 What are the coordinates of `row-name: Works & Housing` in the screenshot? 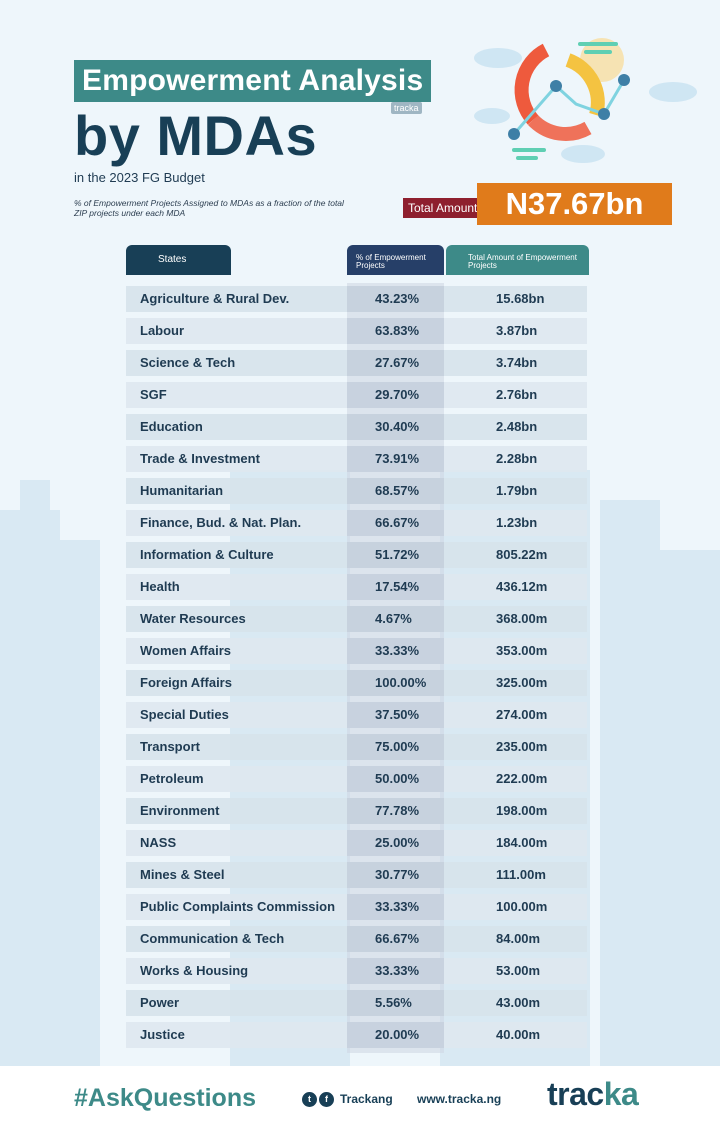 It's located at (194, 970).